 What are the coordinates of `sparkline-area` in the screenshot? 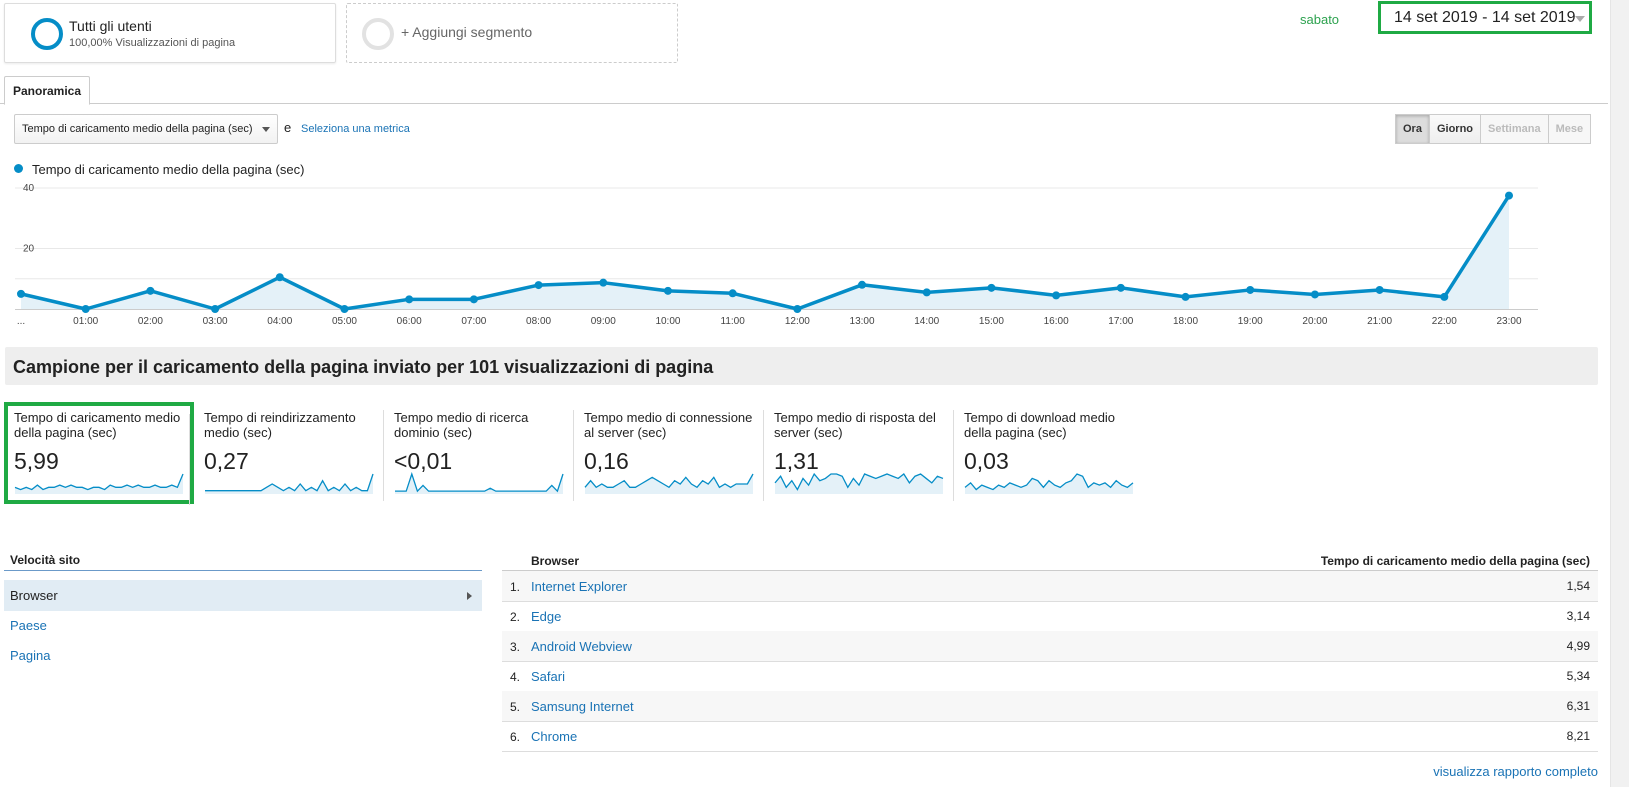 It's located at (99, 484).